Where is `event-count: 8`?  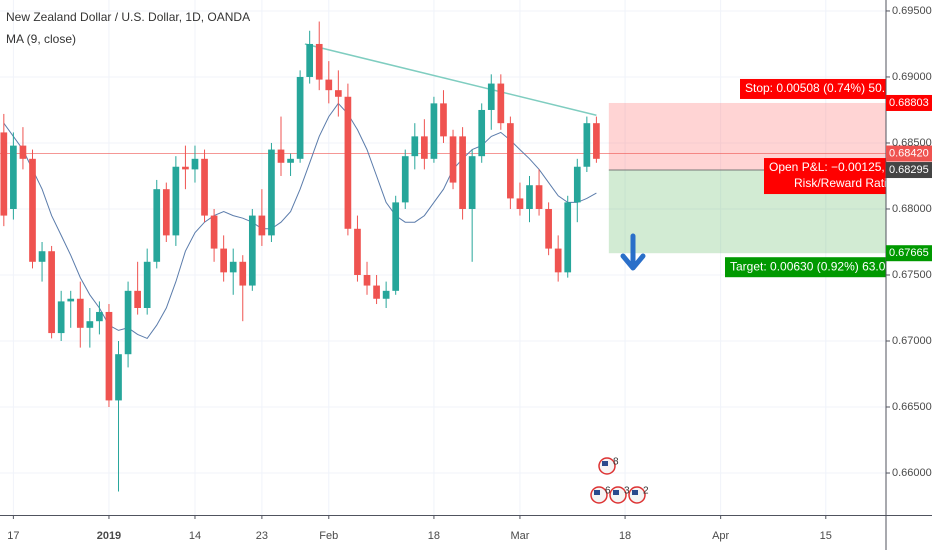
event-count: 8 is located at coordinates (616, 462).